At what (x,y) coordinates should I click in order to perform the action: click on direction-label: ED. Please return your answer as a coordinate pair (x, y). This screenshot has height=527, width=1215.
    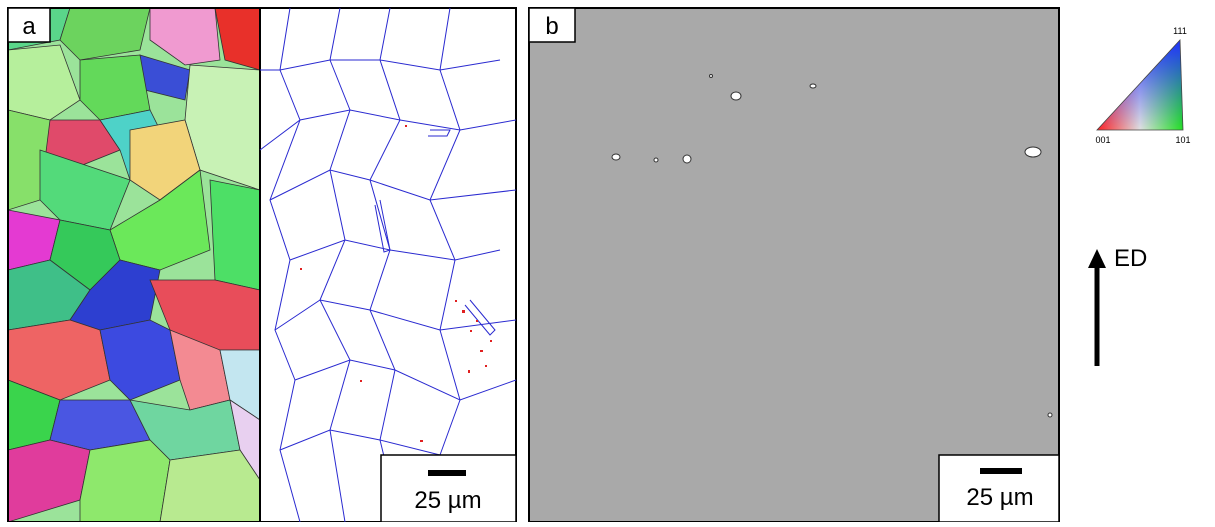
    Looking at the image, I should click on (1130, 258).